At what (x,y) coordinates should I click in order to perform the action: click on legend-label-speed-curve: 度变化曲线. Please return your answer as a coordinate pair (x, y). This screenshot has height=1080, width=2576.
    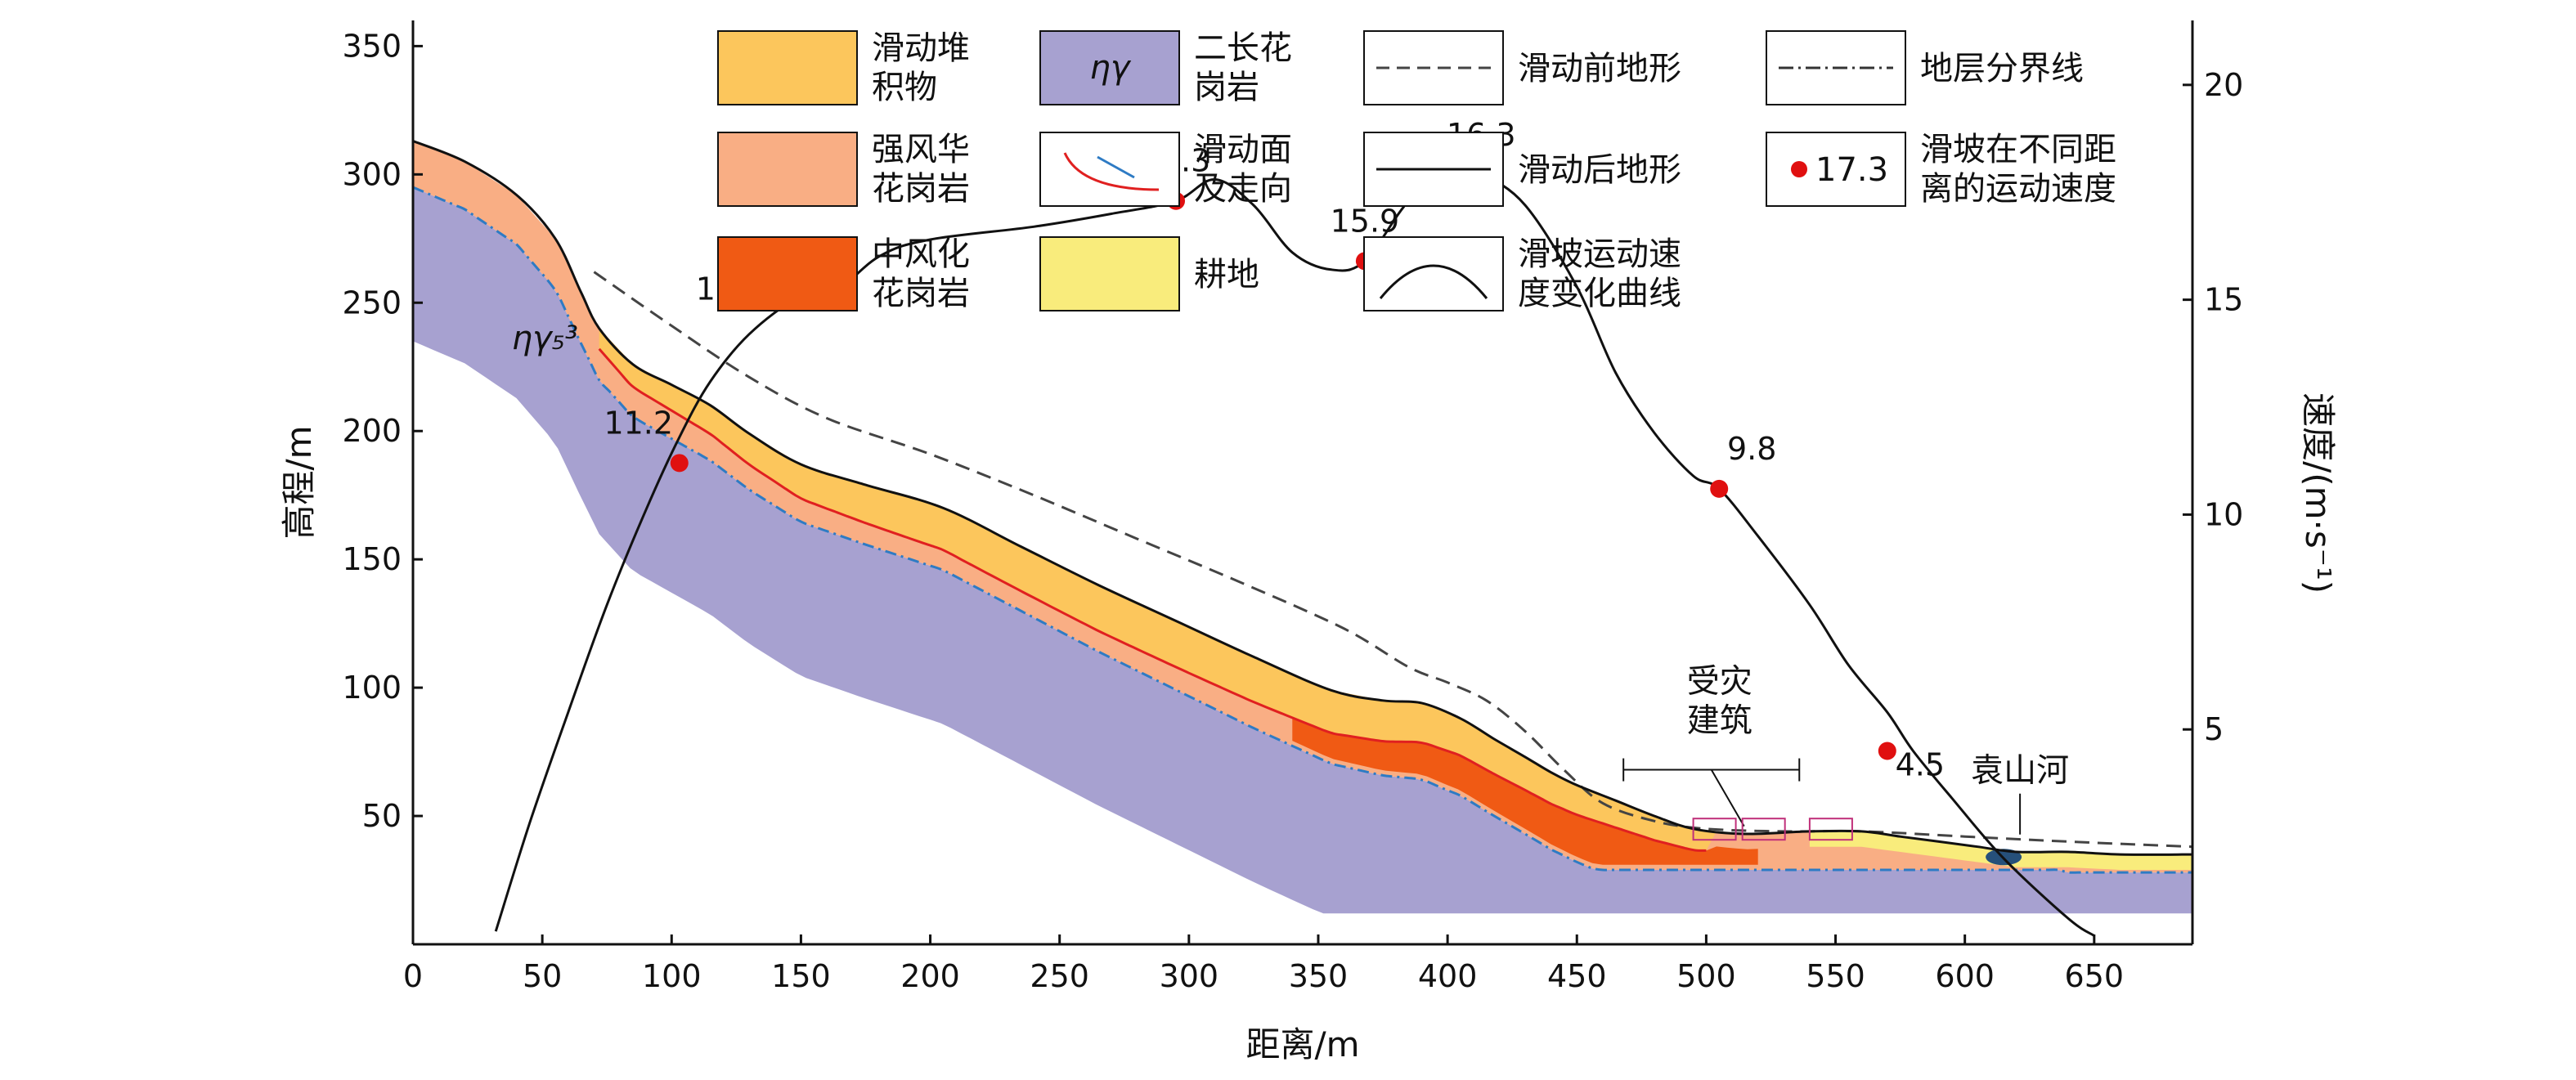
    Looking at the image, I should click on (1599, 293).